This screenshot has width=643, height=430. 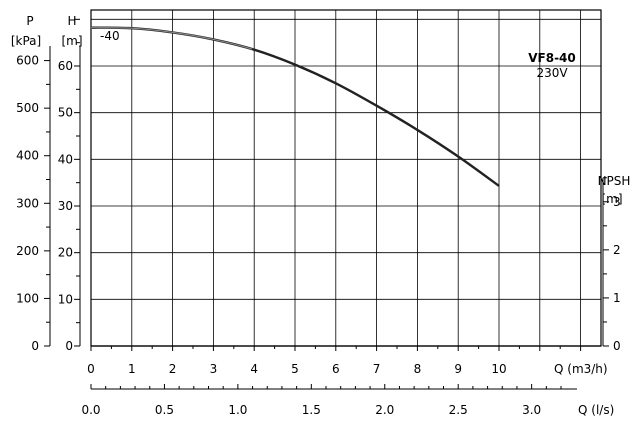 I want to click on p-tick-label: 100, so click(x=27, y=298).